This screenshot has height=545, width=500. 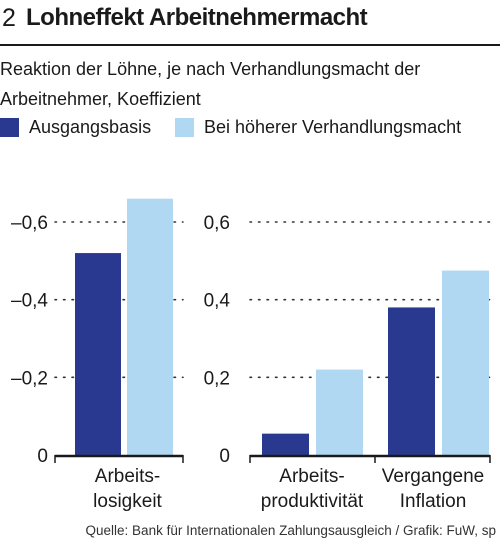 What do you see at coordinates (29, 223) in the screenshot?
I see `y-tick-label-left-0: –0,6` at bounding box center [29, 223].